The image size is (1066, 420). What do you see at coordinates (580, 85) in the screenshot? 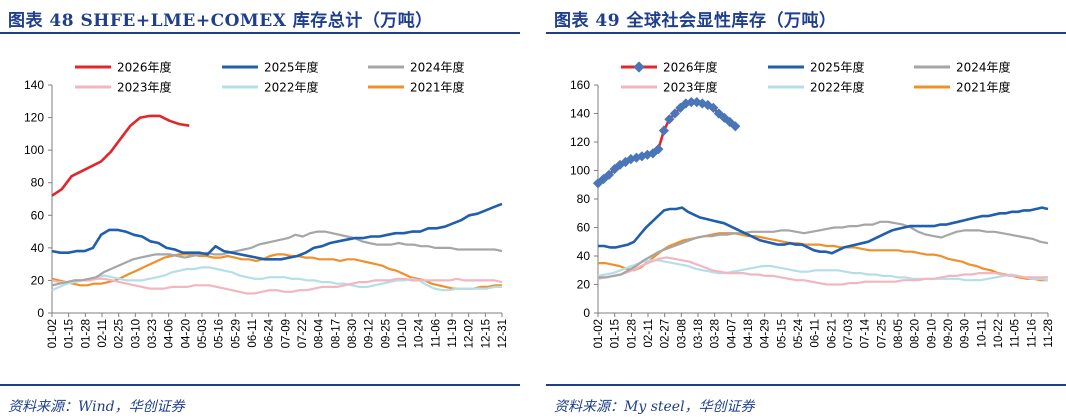
I see `y-tick-label: 160` at bounding box center [580, 85].